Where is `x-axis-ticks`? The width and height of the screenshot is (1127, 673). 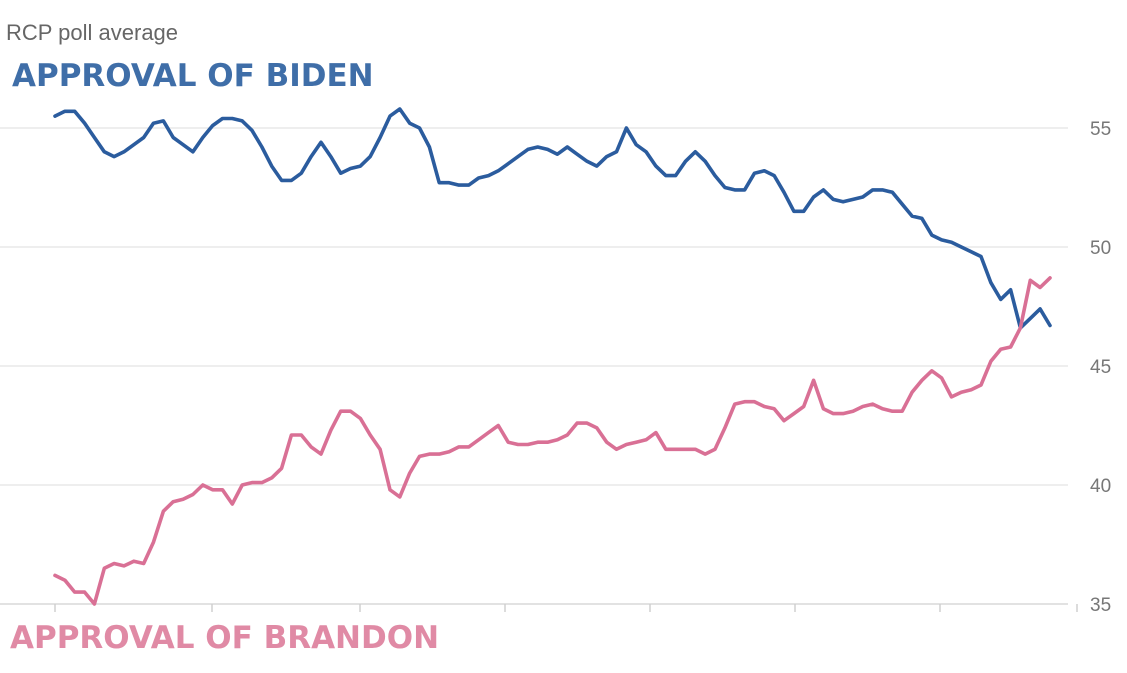
x-axis-ticks is located at coordinates (566, 608).